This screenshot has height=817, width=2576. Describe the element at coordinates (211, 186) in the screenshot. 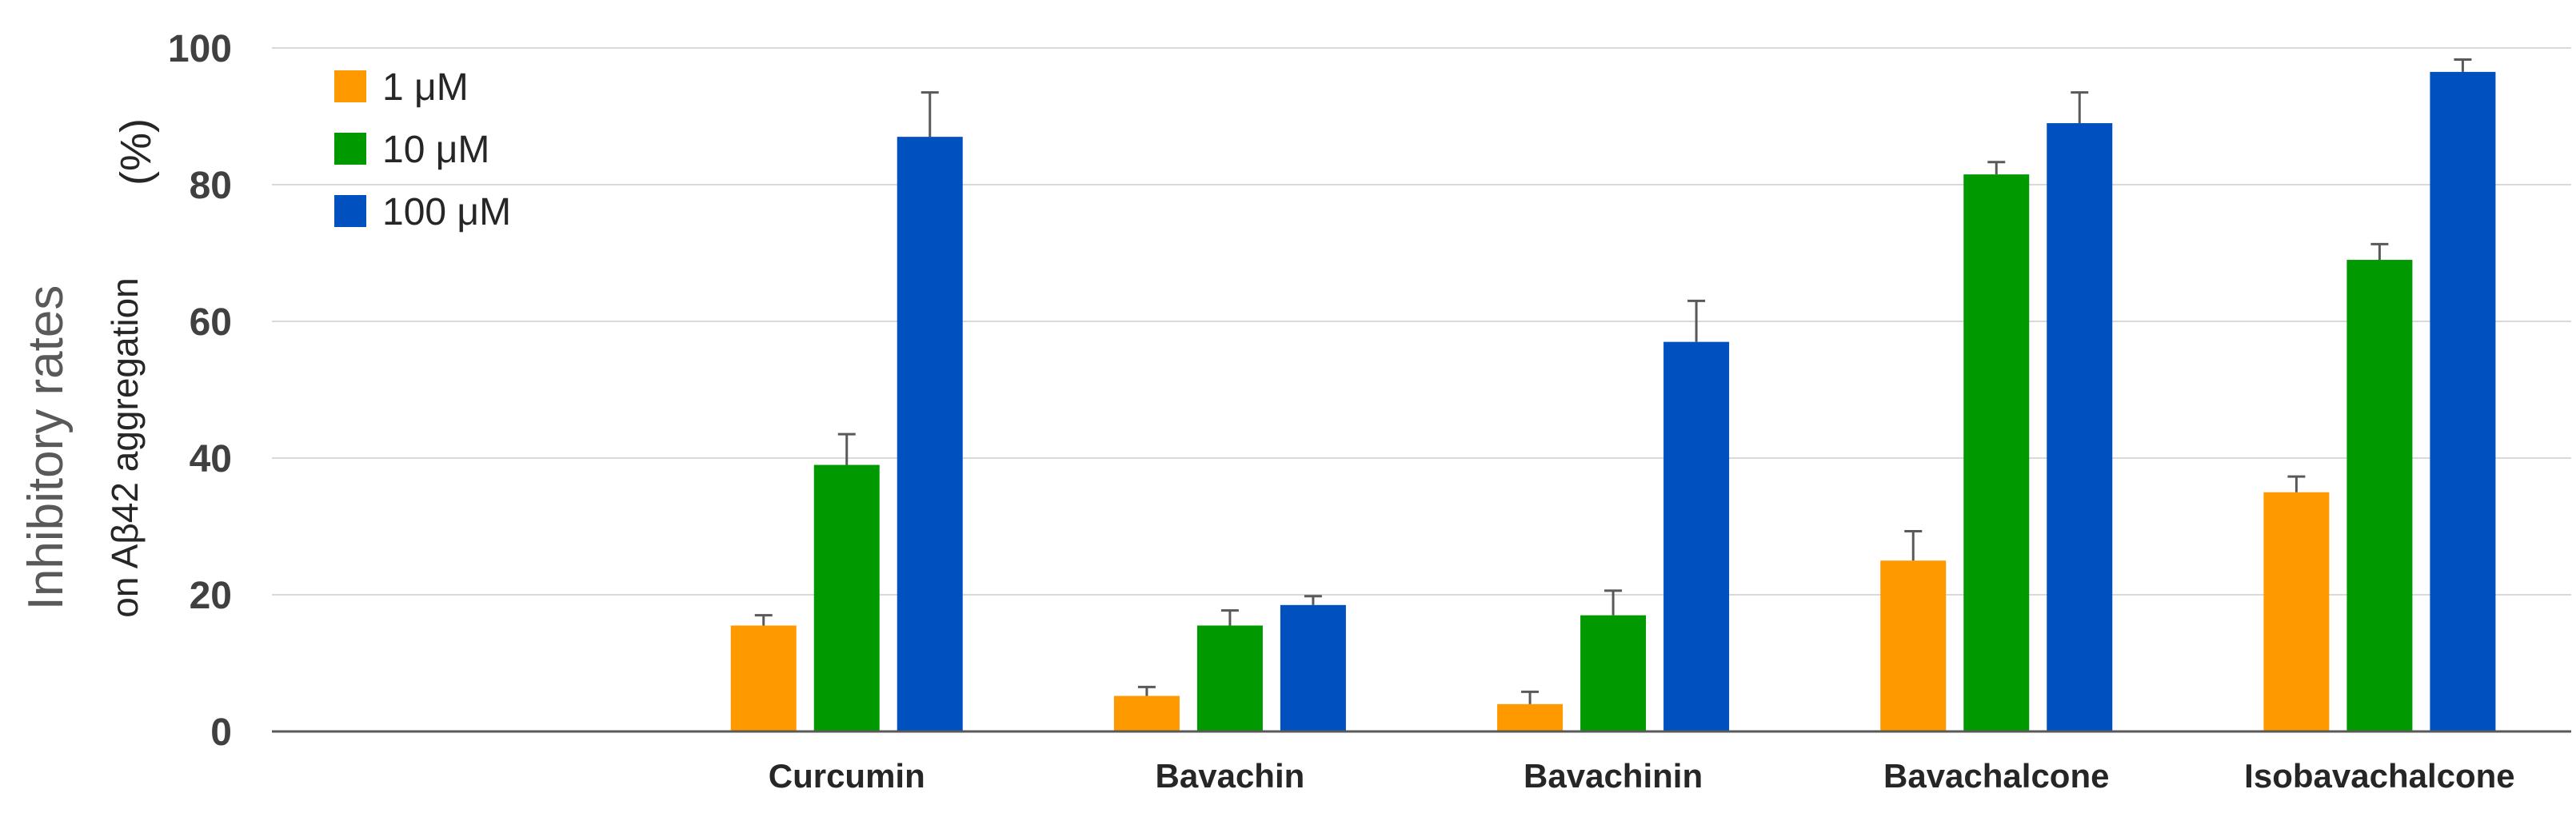

I see `y-tick-label: 80` at that location.